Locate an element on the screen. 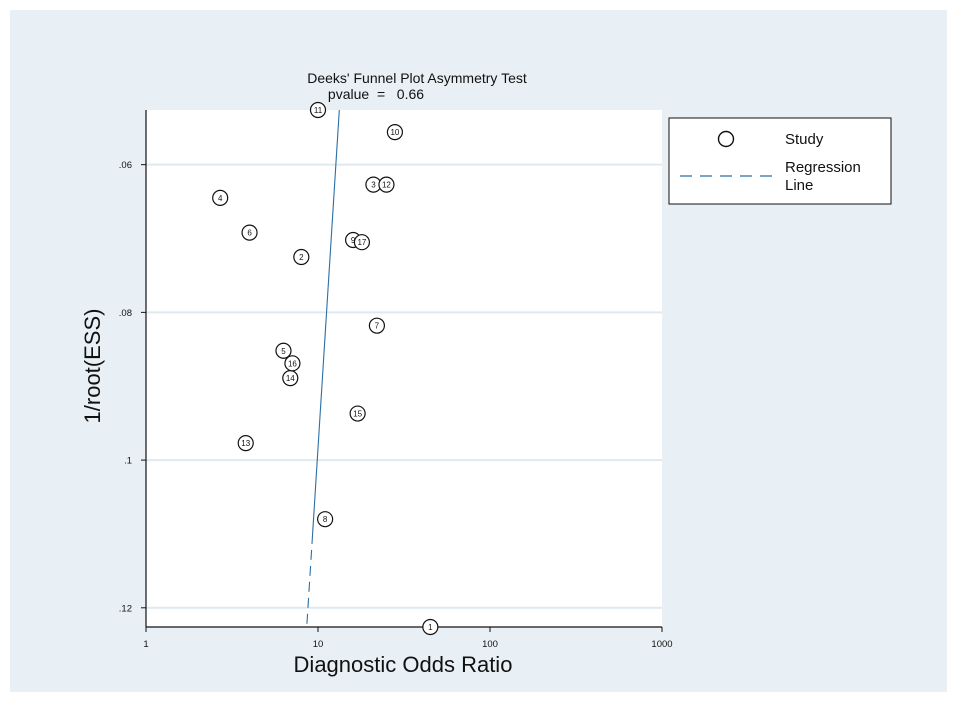  study-label: 4 is located at coordinates (220, 198).